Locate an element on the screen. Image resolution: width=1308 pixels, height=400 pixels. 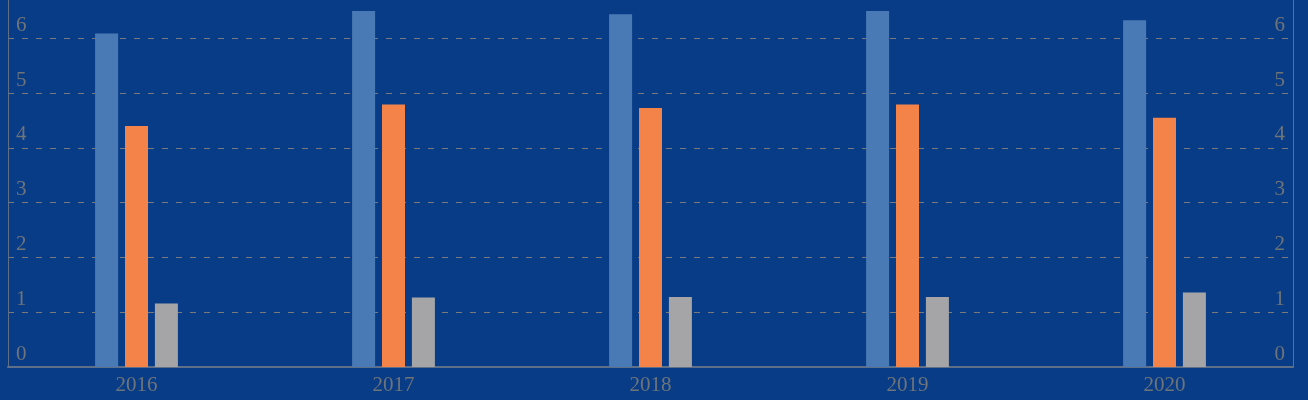
y-tick-label: 0 is located at coordinates (21, 352).